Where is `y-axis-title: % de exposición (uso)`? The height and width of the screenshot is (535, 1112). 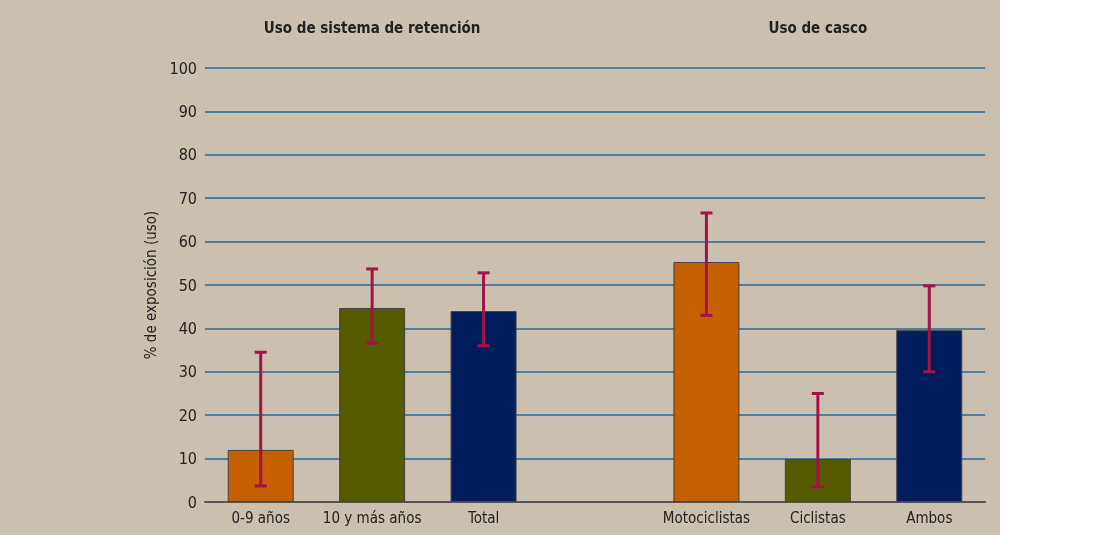 y-axis-title: % de exposición (uso) is located at coordinates (151, 285).